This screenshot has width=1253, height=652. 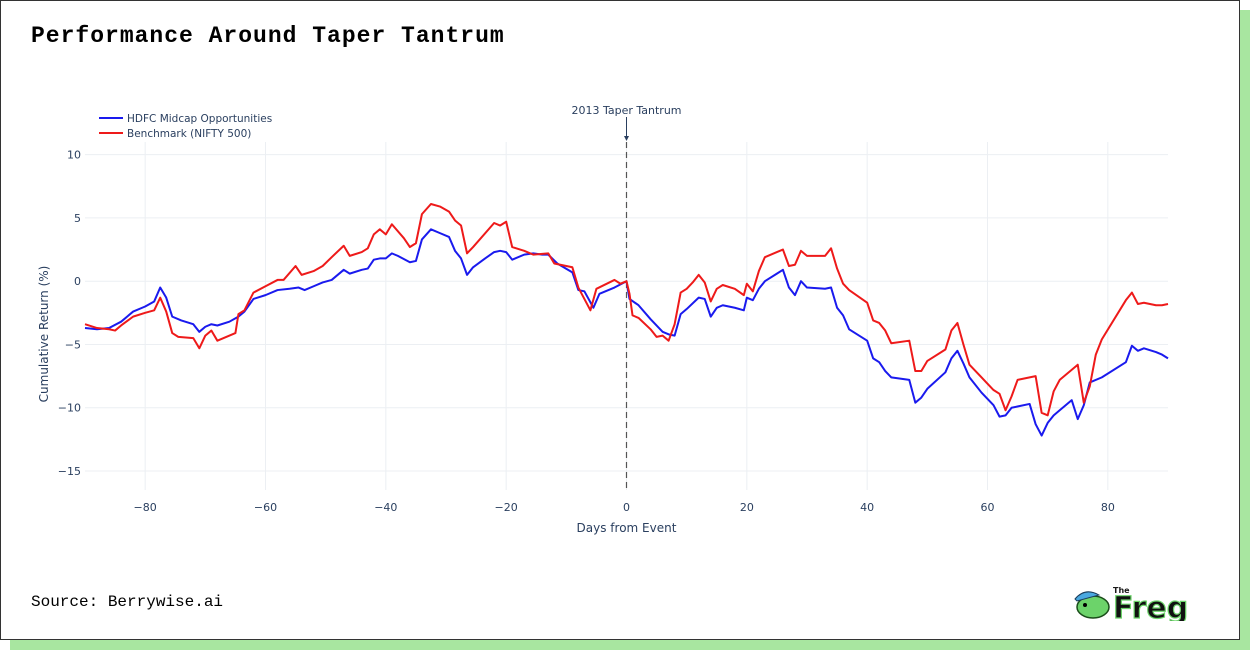 I want to click on legend-label: Benchmark (NIFTY 500), so click(x=189, y=134).